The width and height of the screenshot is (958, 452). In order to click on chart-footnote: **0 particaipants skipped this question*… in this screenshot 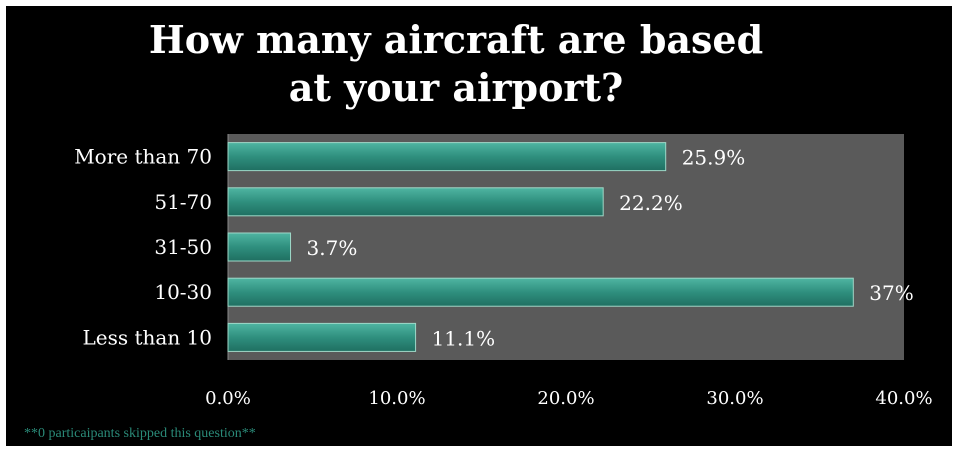, I will do `click(140, 433)`.